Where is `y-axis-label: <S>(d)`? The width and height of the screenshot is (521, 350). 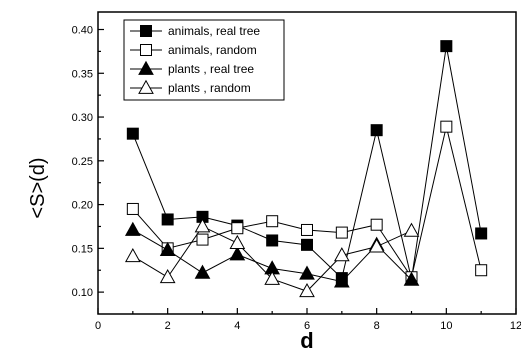
y-axis-label: <S>(d) is located at coordinates (38, 187).